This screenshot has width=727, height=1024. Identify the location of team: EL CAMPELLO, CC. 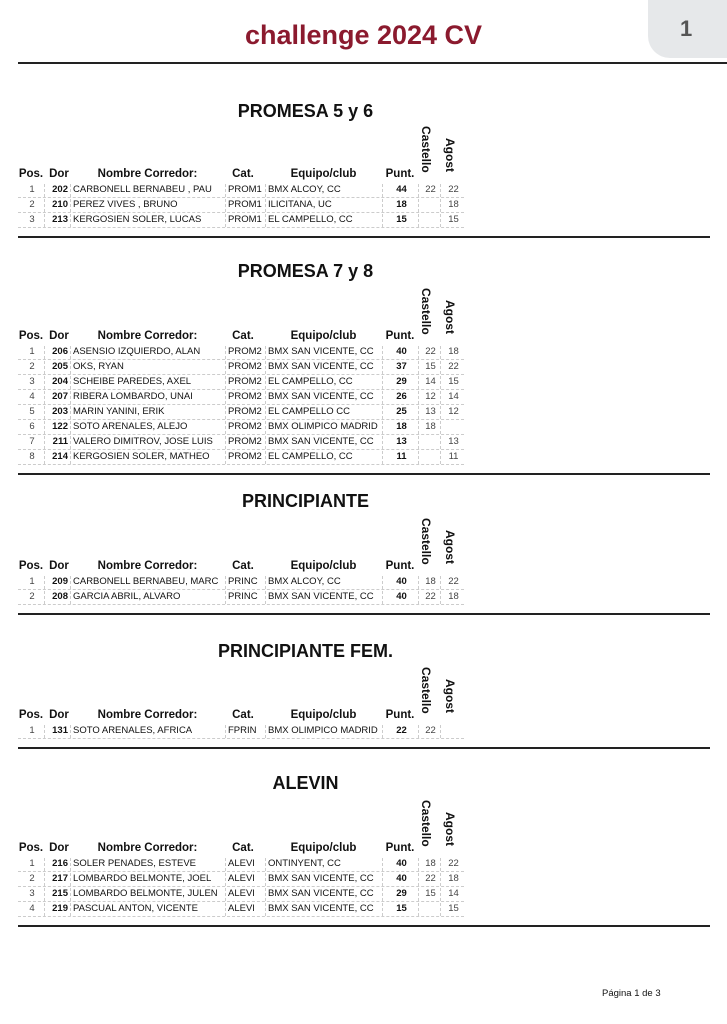
(323, 457).